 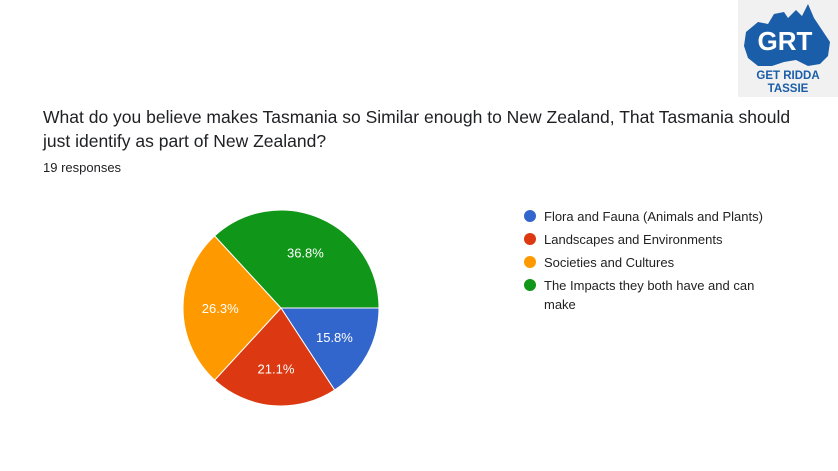 What do you see at coordinates (785, 41) in the screenshot?
I see `logo-grt: GRT` at bounding box center [785, 41].